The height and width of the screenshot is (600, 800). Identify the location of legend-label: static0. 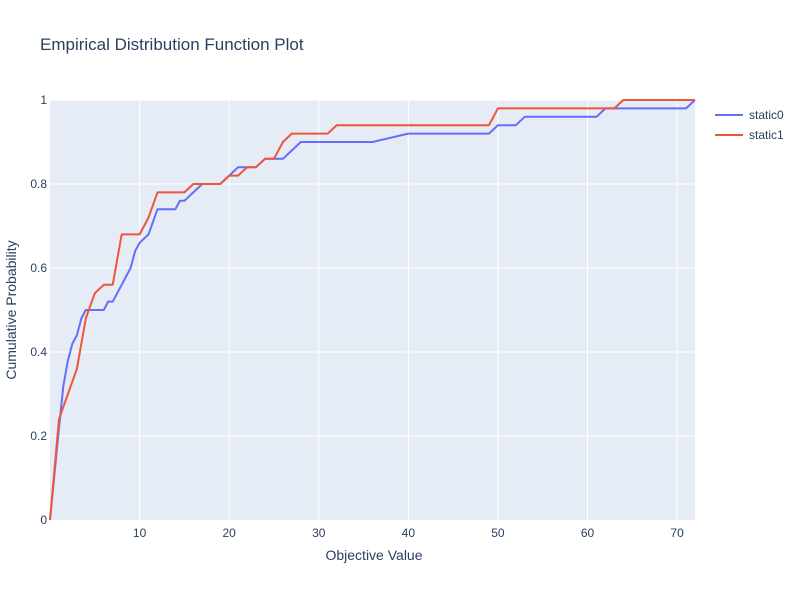
(766, 115).